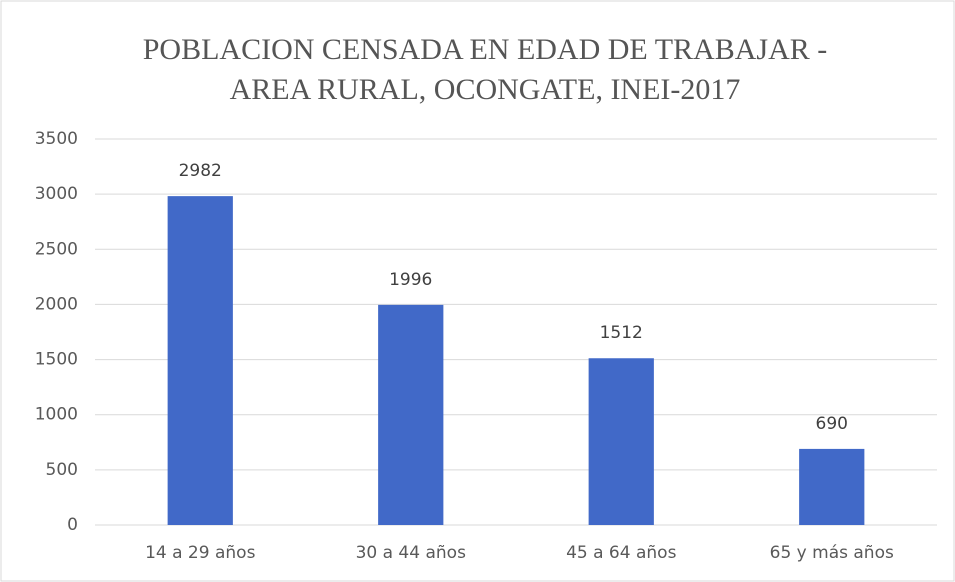 This screenshot has width=955, height=582. I want to click on y-tick-label: 500, so click(62, 470).